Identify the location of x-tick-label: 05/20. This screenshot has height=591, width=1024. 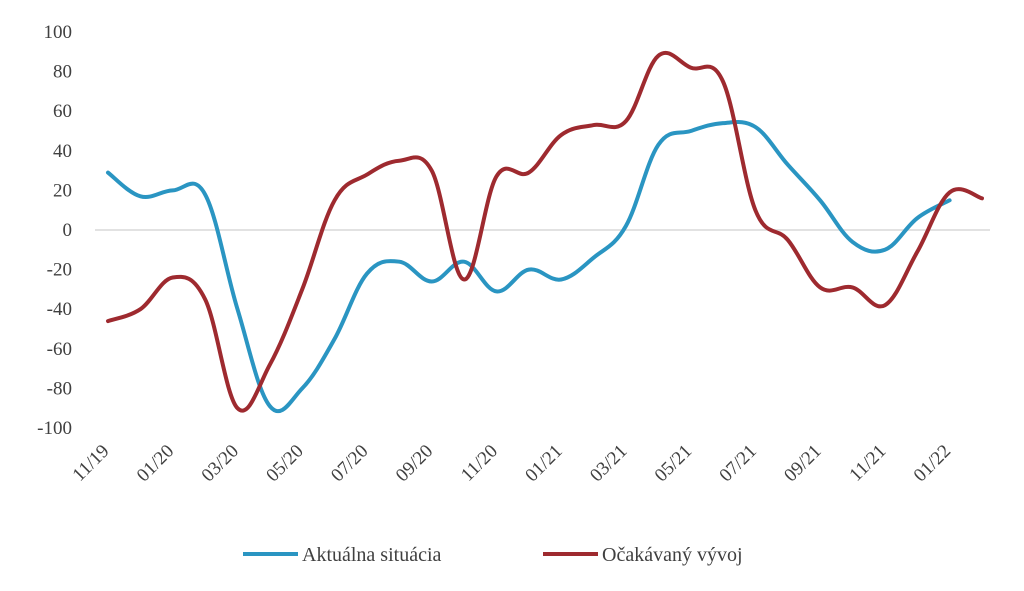
(284, 463).